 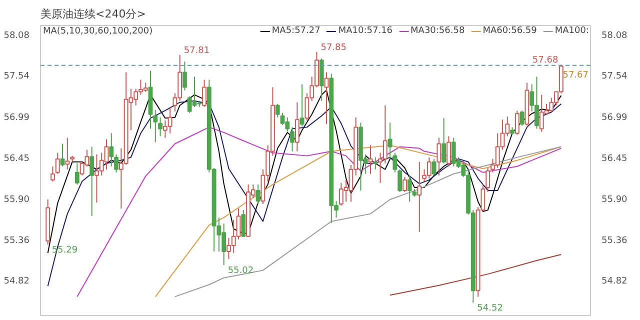 I want to click on y2-tick-label: 58.08, so click(x=615, y=36).